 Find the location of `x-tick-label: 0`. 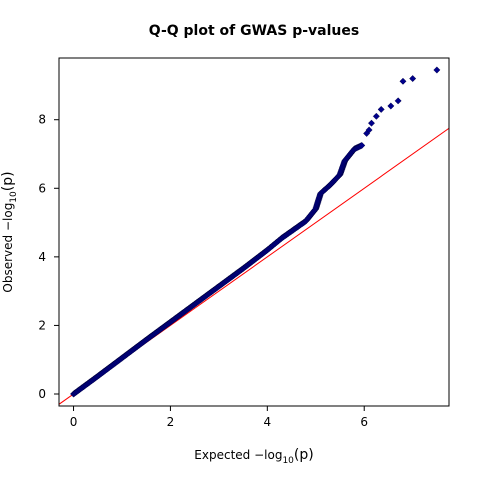

x-tick-label: 0 is located at coordinates (74, 422).